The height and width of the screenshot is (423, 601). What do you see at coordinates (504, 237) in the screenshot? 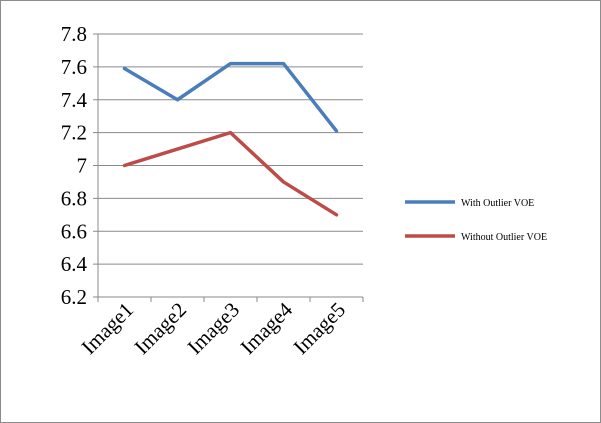
I see `legend-label: Without Outlier VOE` at bounding box center [504, 237].